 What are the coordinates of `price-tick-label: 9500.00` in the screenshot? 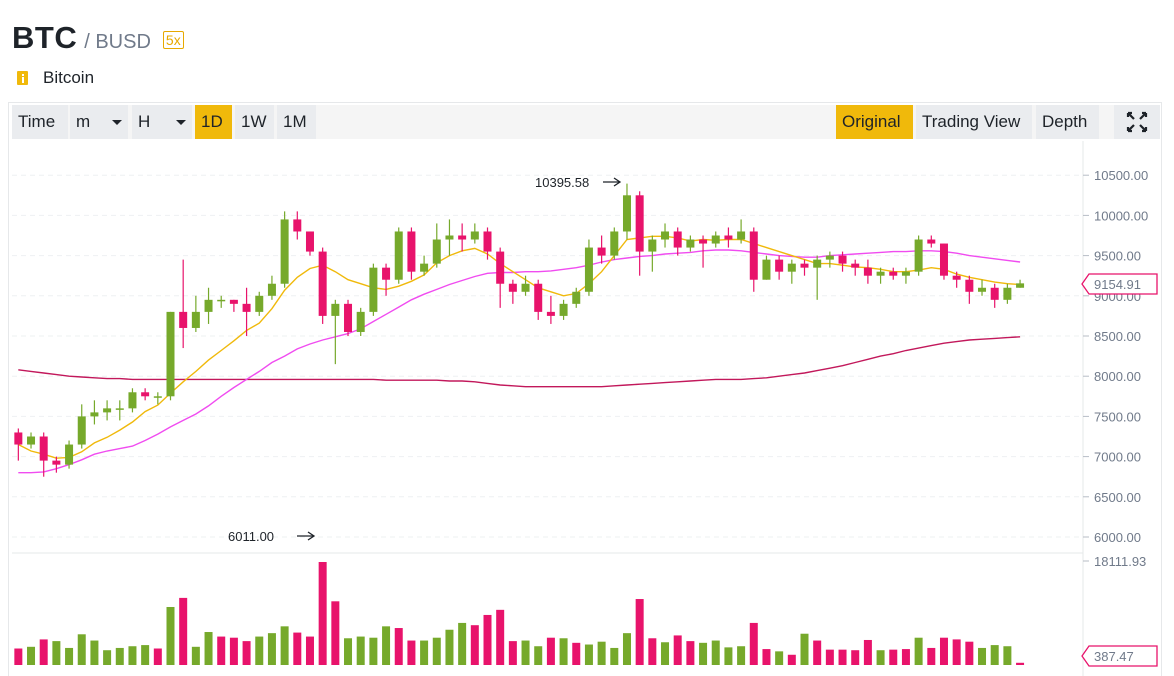 It's located at (1117, 256).